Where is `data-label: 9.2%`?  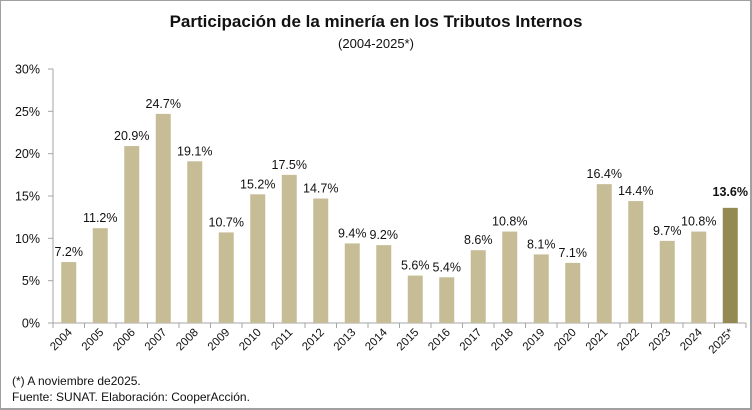 data-label: 9.2% is located at coordinates (384, 235).